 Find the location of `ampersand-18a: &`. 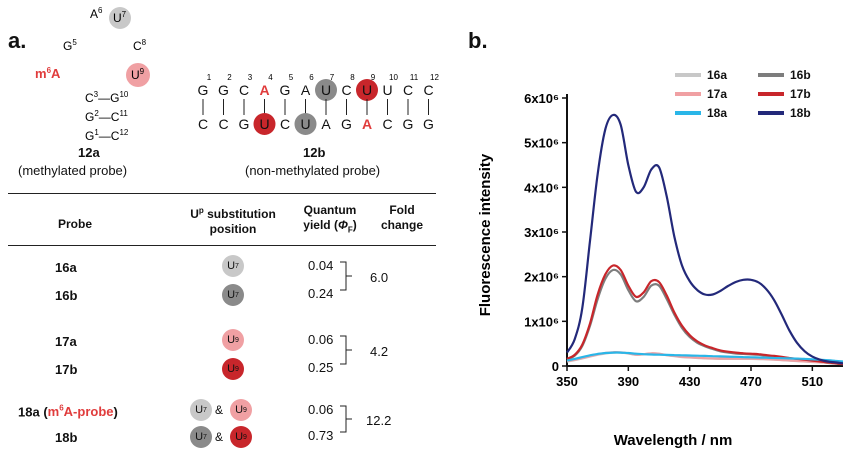

ampersand-18a: & is located at coordinates (219, 410).